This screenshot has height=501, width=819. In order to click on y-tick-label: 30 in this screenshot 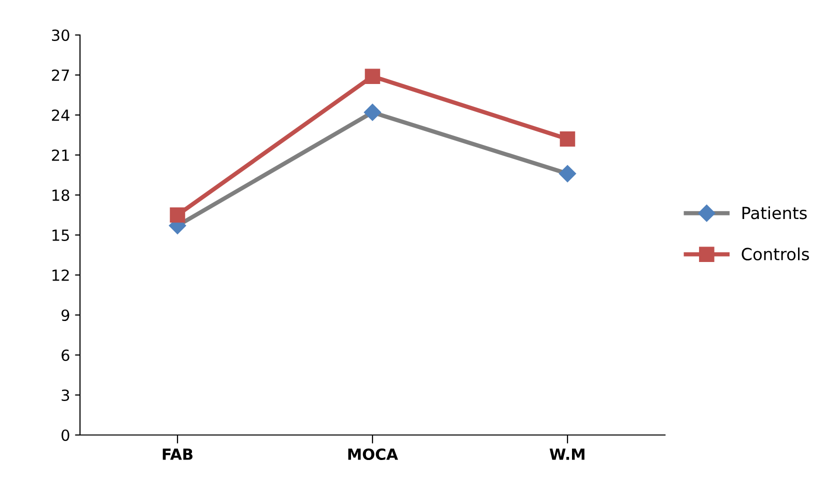, I will do `click(61, 35)`.